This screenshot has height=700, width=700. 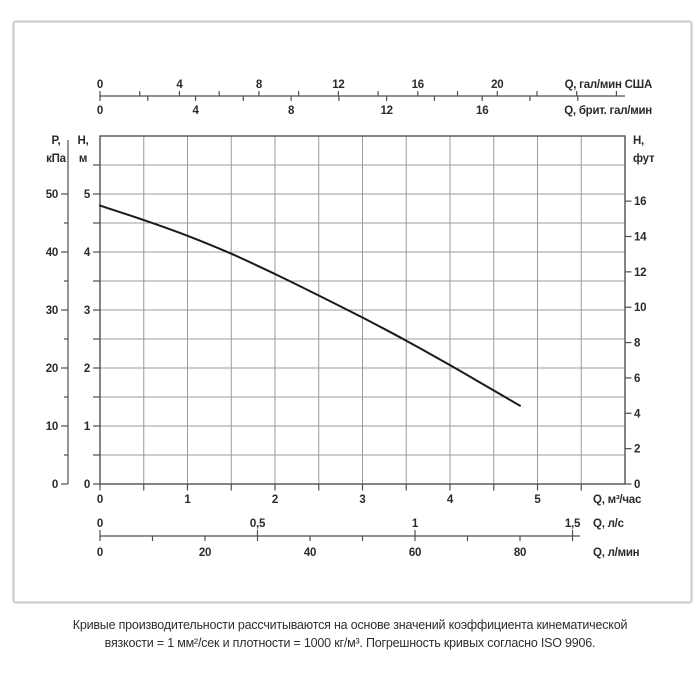 What do you see at coordinates (52, 369) in the screenshot?
I see `kpa-tick-label: 20` at bounding box center [52, 369].